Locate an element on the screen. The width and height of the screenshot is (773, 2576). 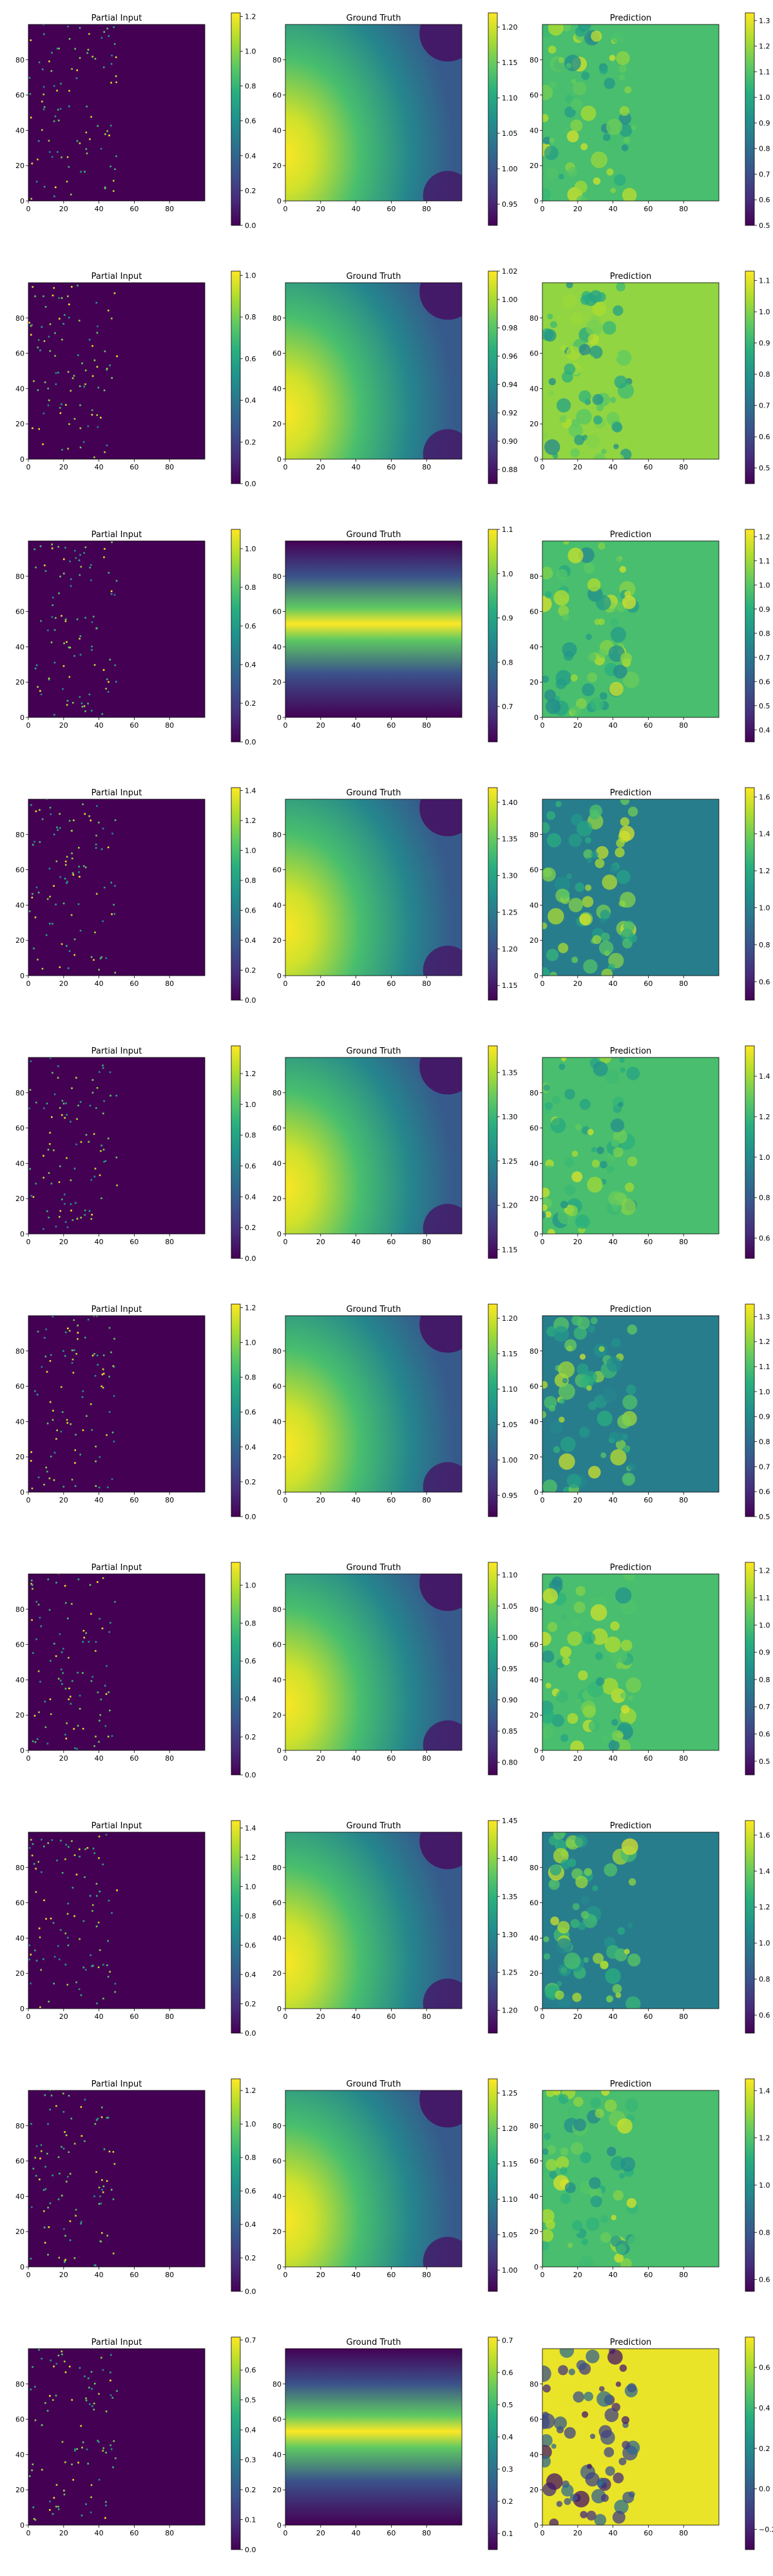
x-tick-label: 60 is located at coordinates (133, 984).